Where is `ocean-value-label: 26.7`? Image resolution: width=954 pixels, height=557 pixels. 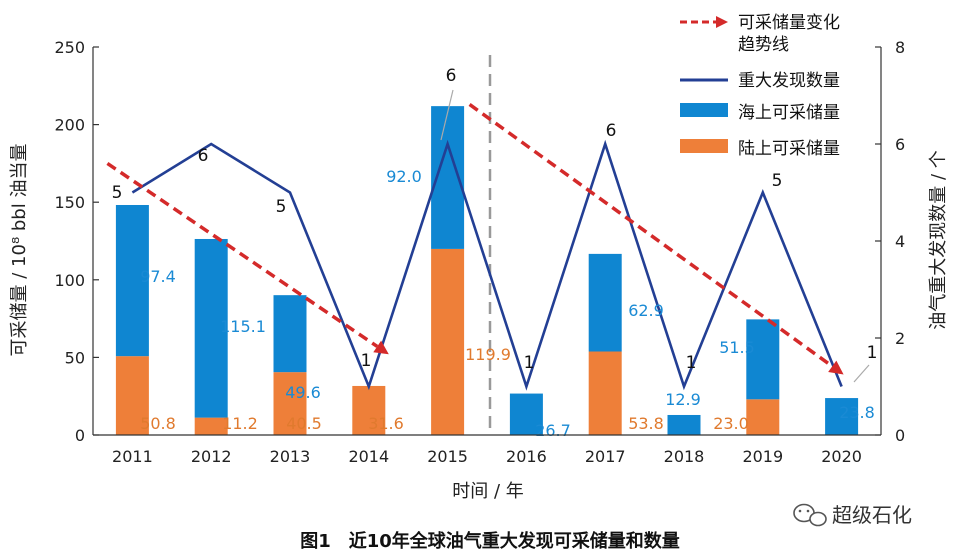 ocean-value-label: 26.7 is located at coordinates (553, 430).